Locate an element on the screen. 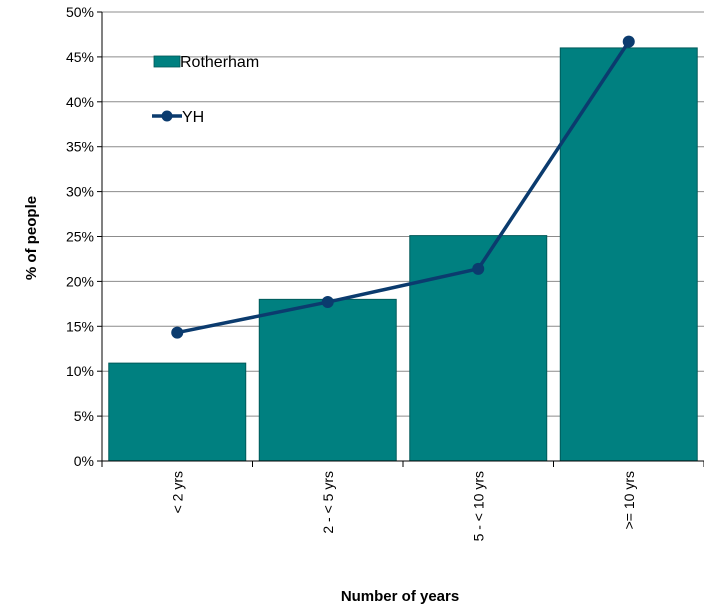 The image size is (704, 607). y-tick-labels: 0% 5% 10% 15% 20% 25% 30% 35% 40% 45% 50% is located at coordinates (80, 236).